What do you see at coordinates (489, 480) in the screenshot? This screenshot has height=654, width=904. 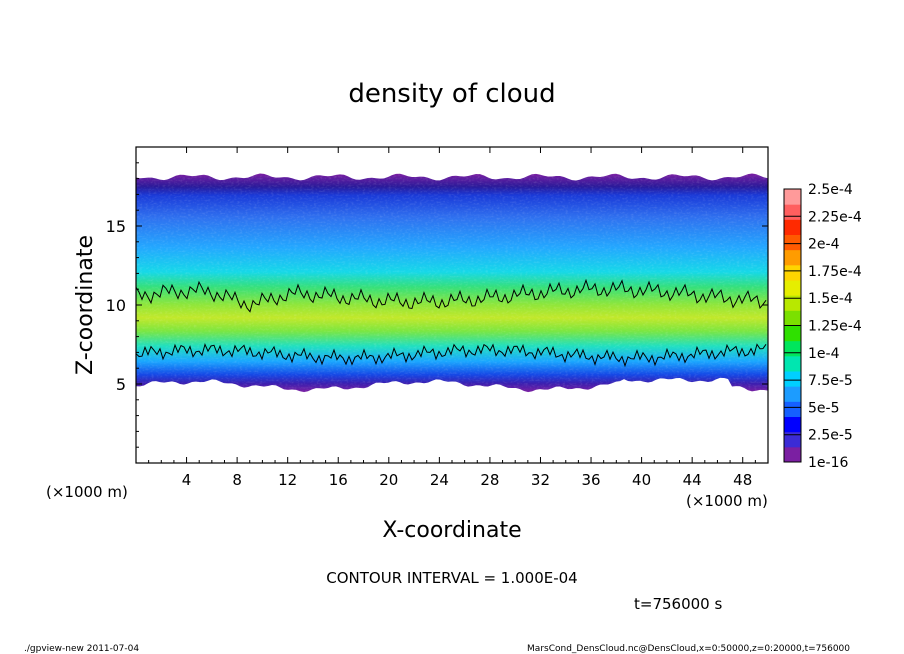 I see `x-tick-label: 28` at bounding box center [489, 480].